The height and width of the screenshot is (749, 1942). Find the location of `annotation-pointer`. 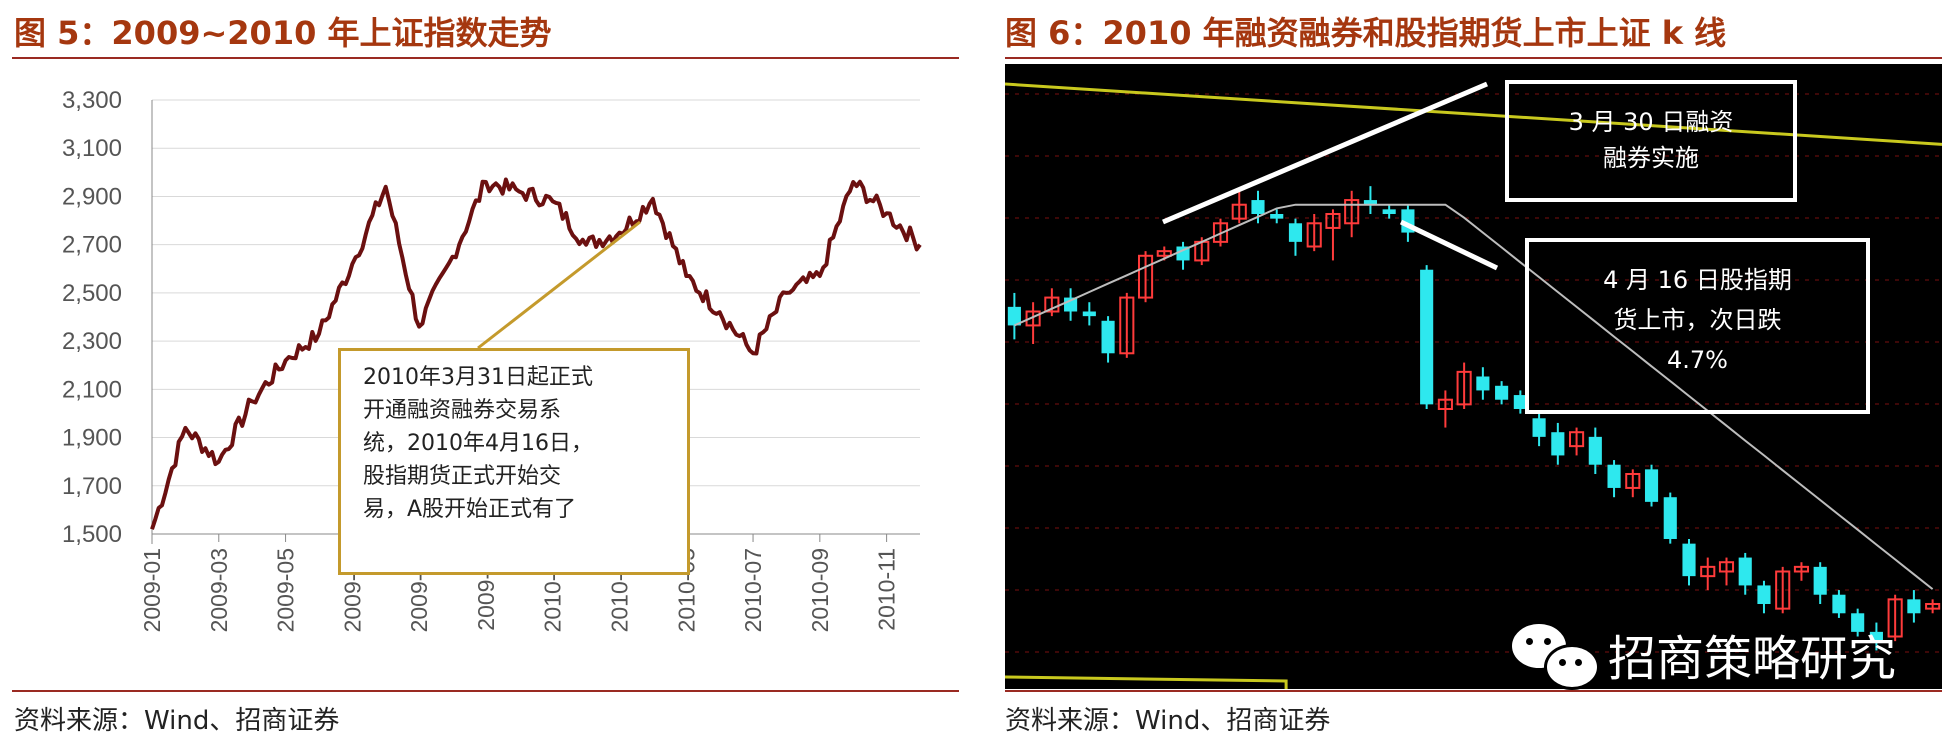

annotation-pointer is located at coordinates (559, 285).